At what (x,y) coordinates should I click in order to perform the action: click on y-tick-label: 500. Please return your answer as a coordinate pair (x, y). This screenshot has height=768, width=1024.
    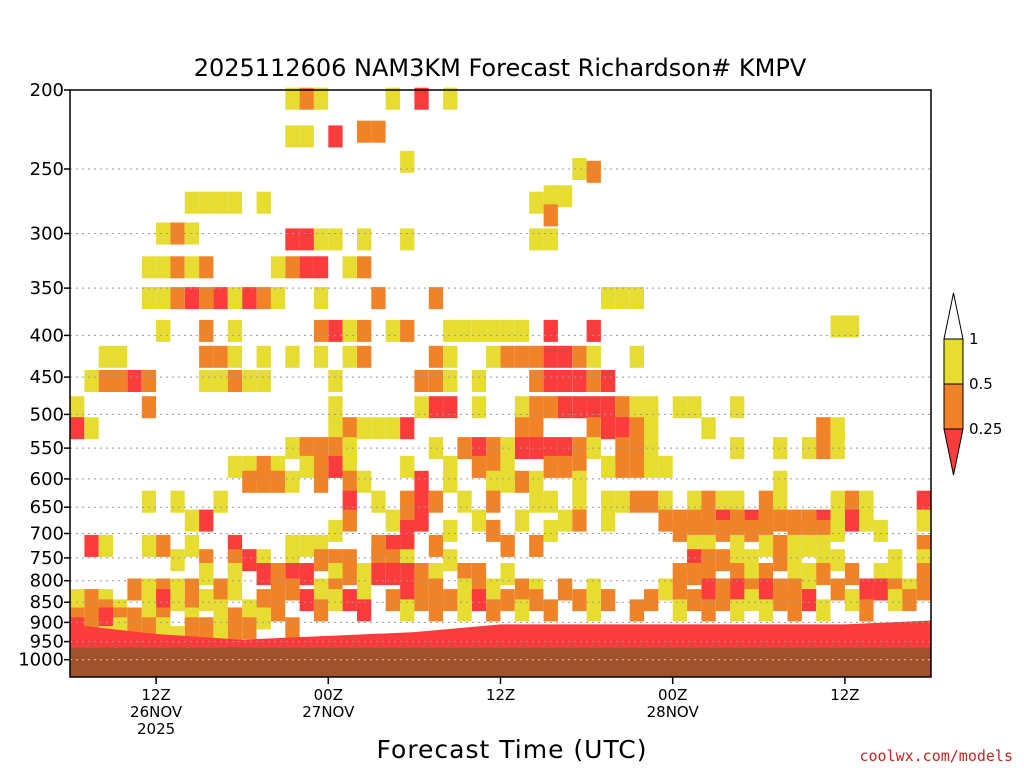
    Looking at the image, I should click on (47, 414).